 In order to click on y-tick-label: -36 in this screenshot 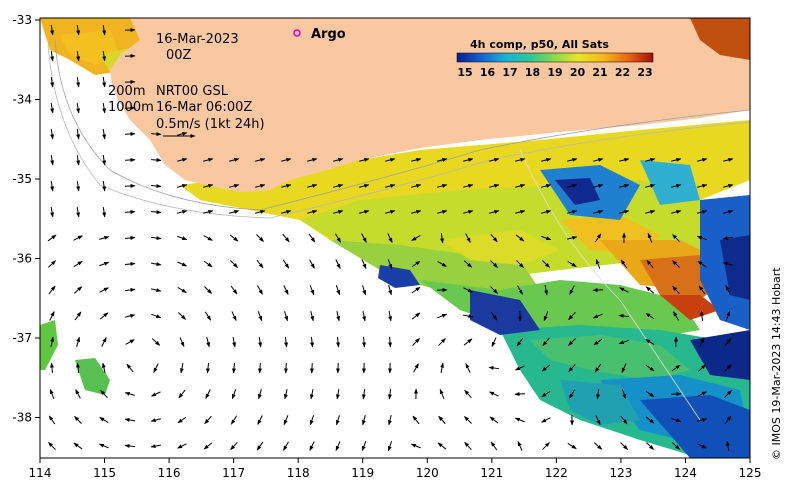, I will do `click(22, 259)`.